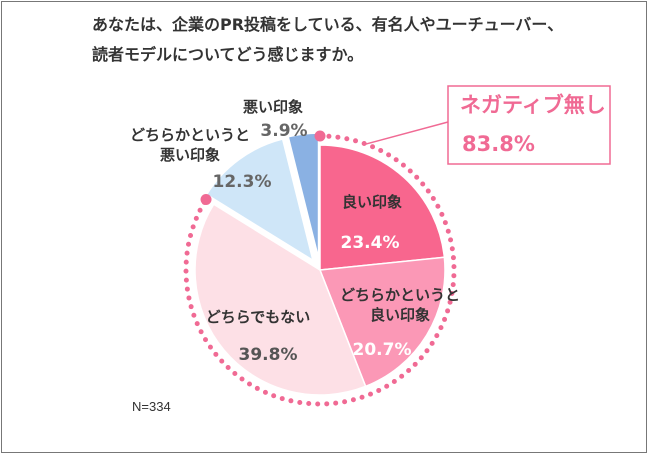  I want to click on slice-label-4-line-0: 悪い印象, so click(273, 107).